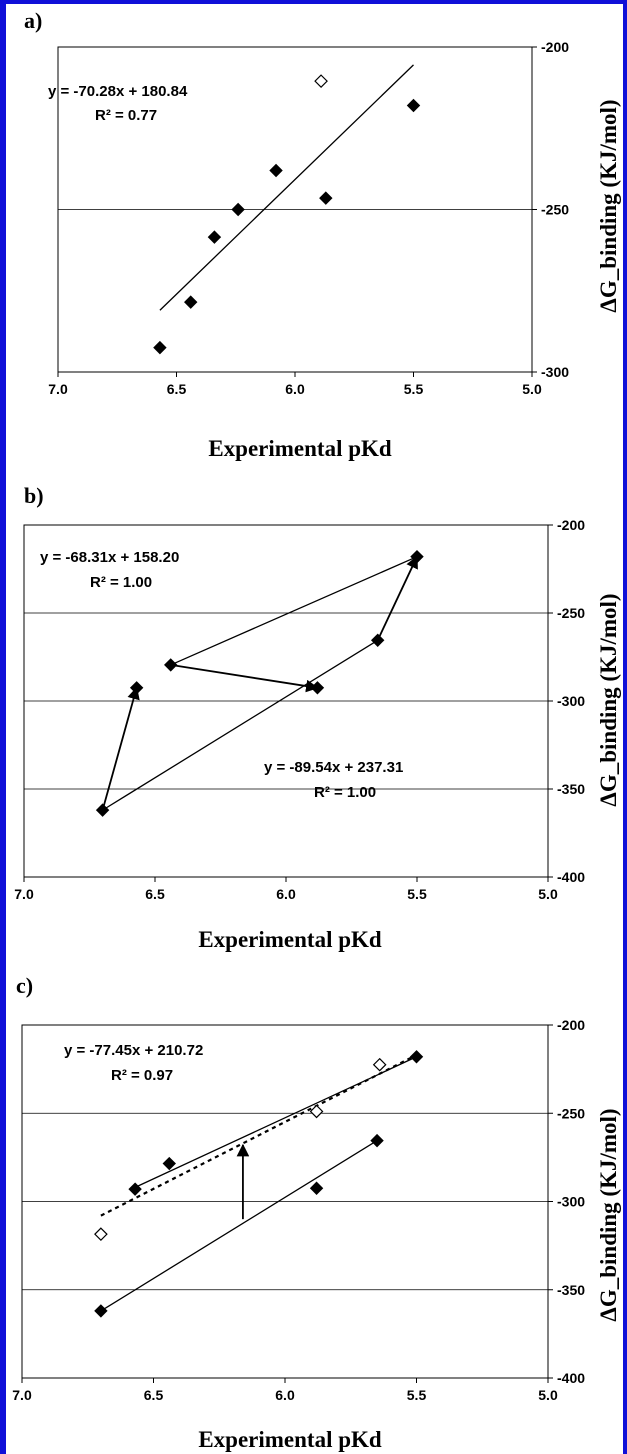 Image resolution: width=627 pixels, height=1454 pixels. Describe the element at coordinates (571, 613) in the screenshot. I see `panel-b-y-tick-label-1: -250` at that location.